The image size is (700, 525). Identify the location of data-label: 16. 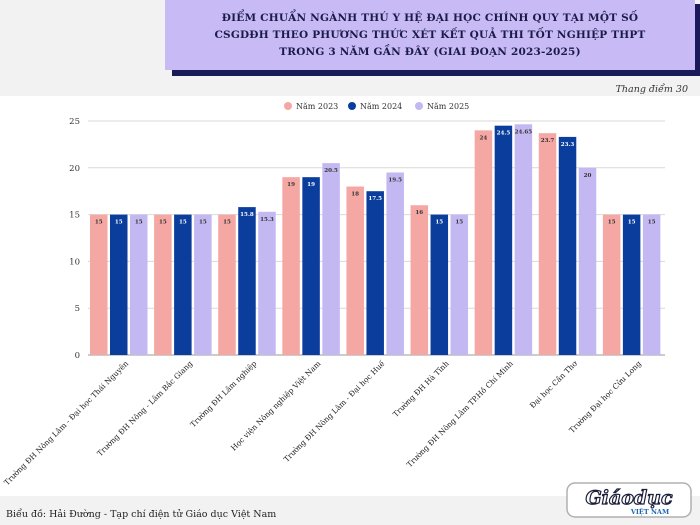
(419, 213).